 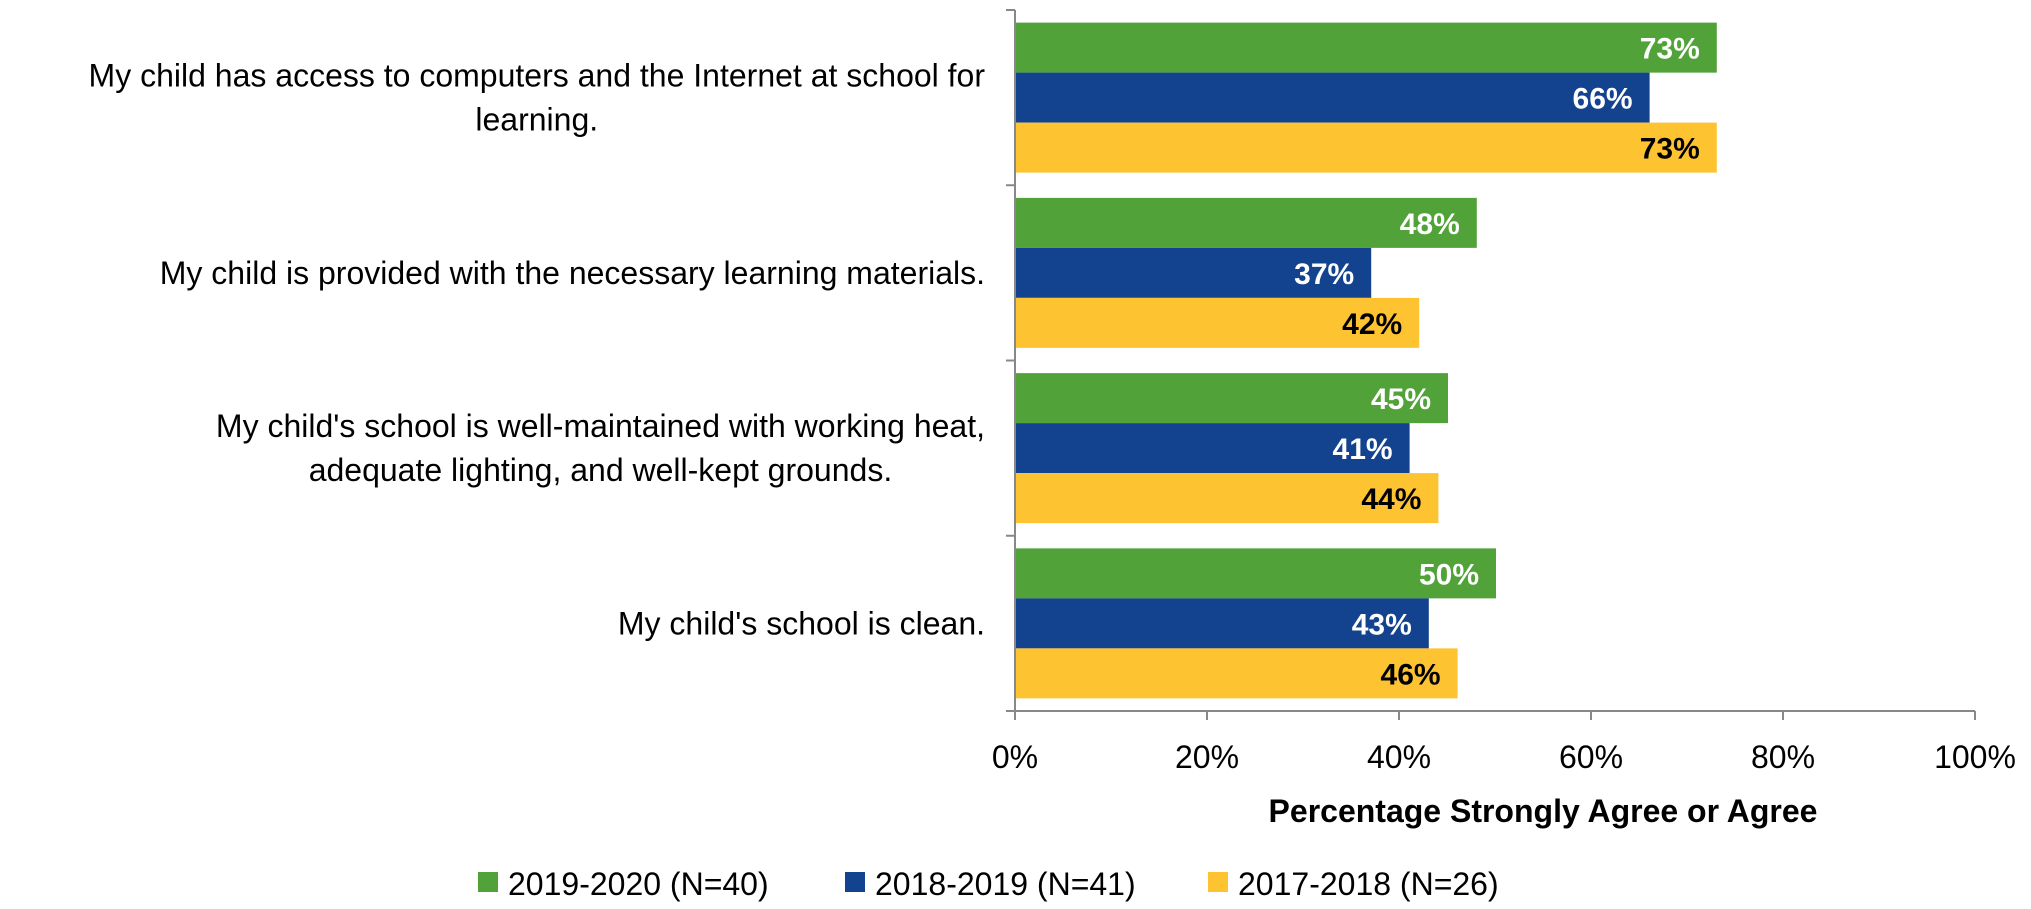 I want to click on bar-value-label: 48%, so click(x=1430, y=224).